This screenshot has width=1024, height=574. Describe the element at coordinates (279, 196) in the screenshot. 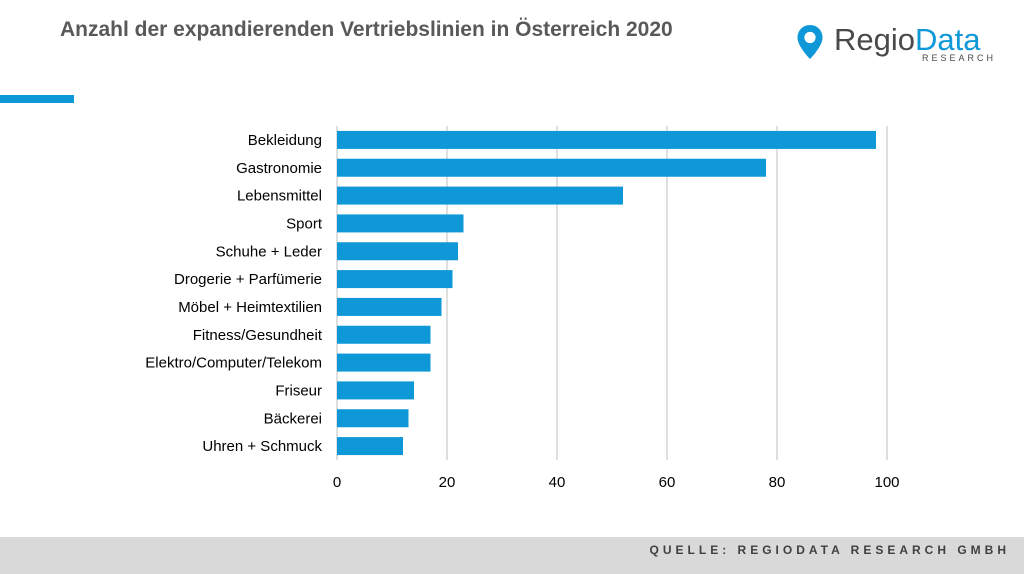

I see `category-label-2: Lebensmittel` at that location.